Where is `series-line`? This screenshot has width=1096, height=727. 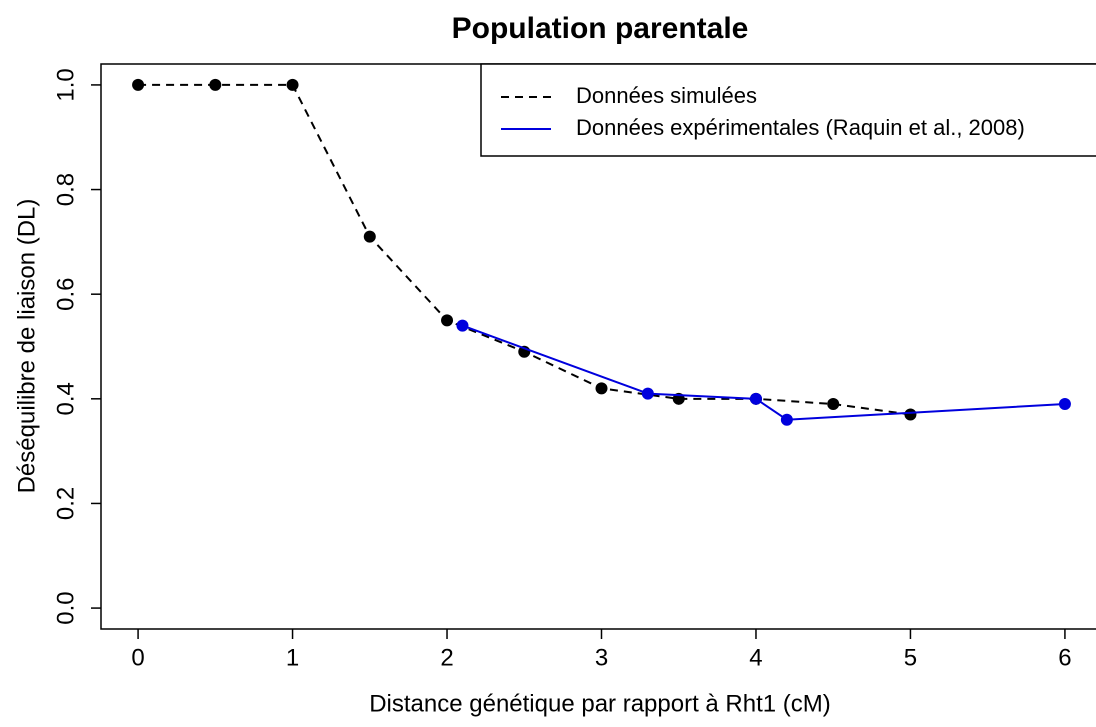
series-line is located at coordinates (763, 372).